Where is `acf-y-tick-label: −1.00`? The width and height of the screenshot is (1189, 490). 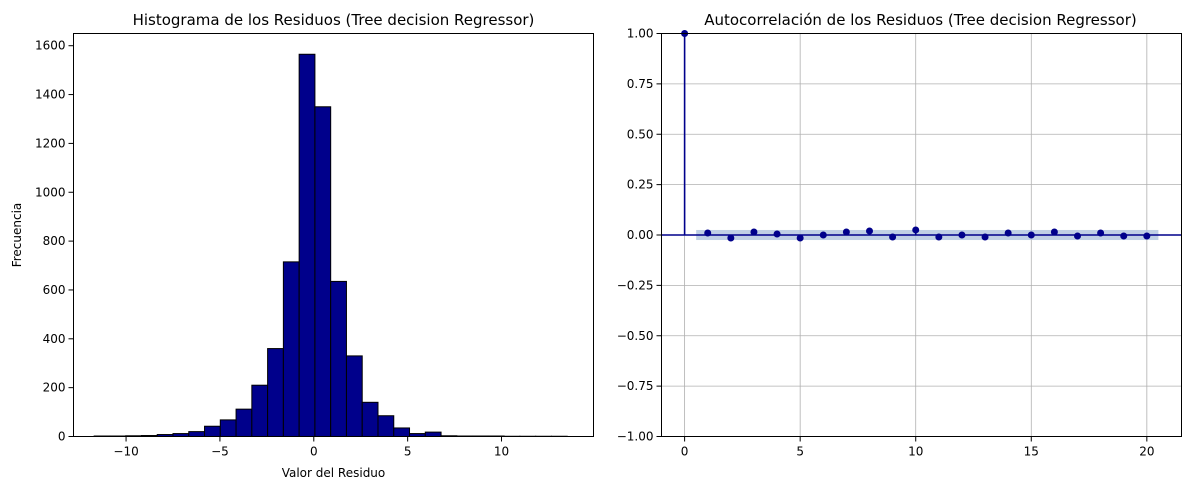 acf-y-tick-label: −1.00 is located at coordinates (635, 437).